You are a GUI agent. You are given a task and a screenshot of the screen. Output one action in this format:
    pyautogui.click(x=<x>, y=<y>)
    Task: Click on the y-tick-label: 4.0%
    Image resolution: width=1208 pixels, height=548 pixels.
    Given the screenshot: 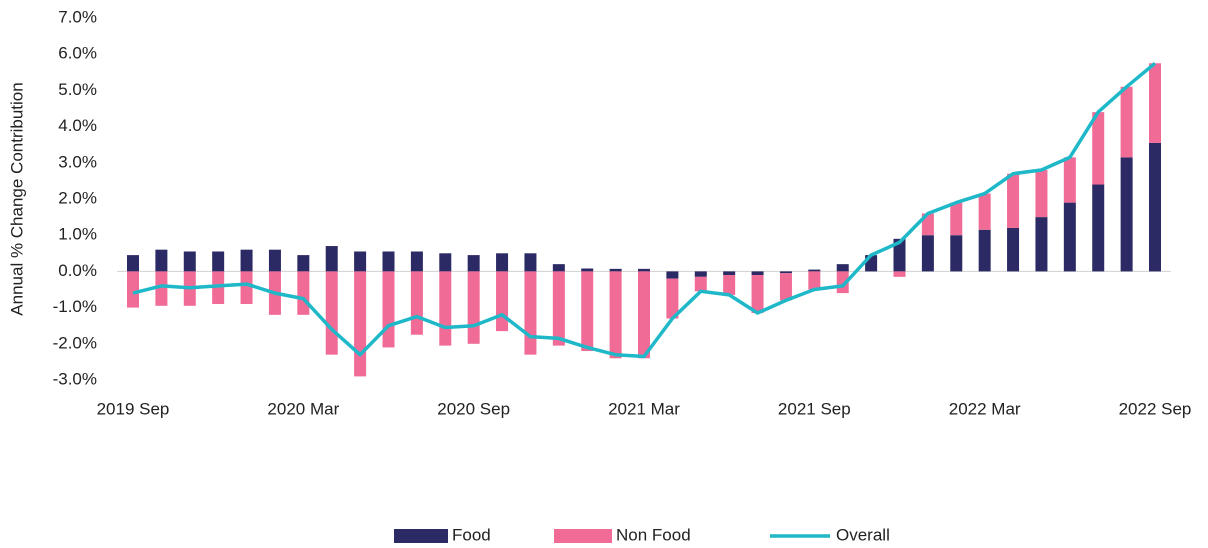 What is the action you would take?
    pyautogui.click(x=77, y=125)
    